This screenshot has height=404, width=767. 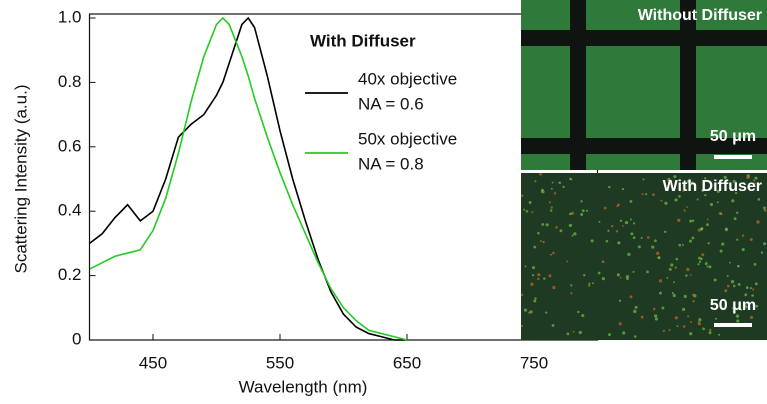 I want to click on y-tick-label: 1.0, so click(x=70, y=16).